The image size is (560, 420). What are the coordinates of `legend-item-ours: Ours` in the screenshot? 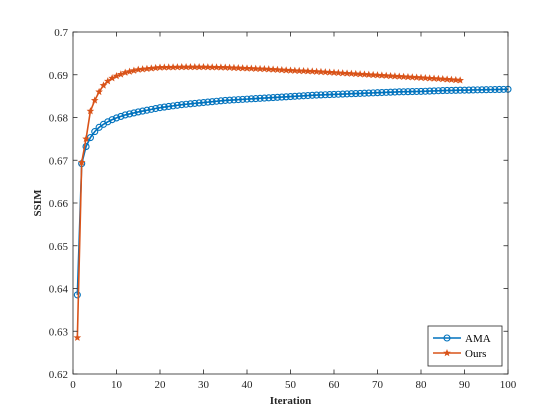 It's located at (459, 354).